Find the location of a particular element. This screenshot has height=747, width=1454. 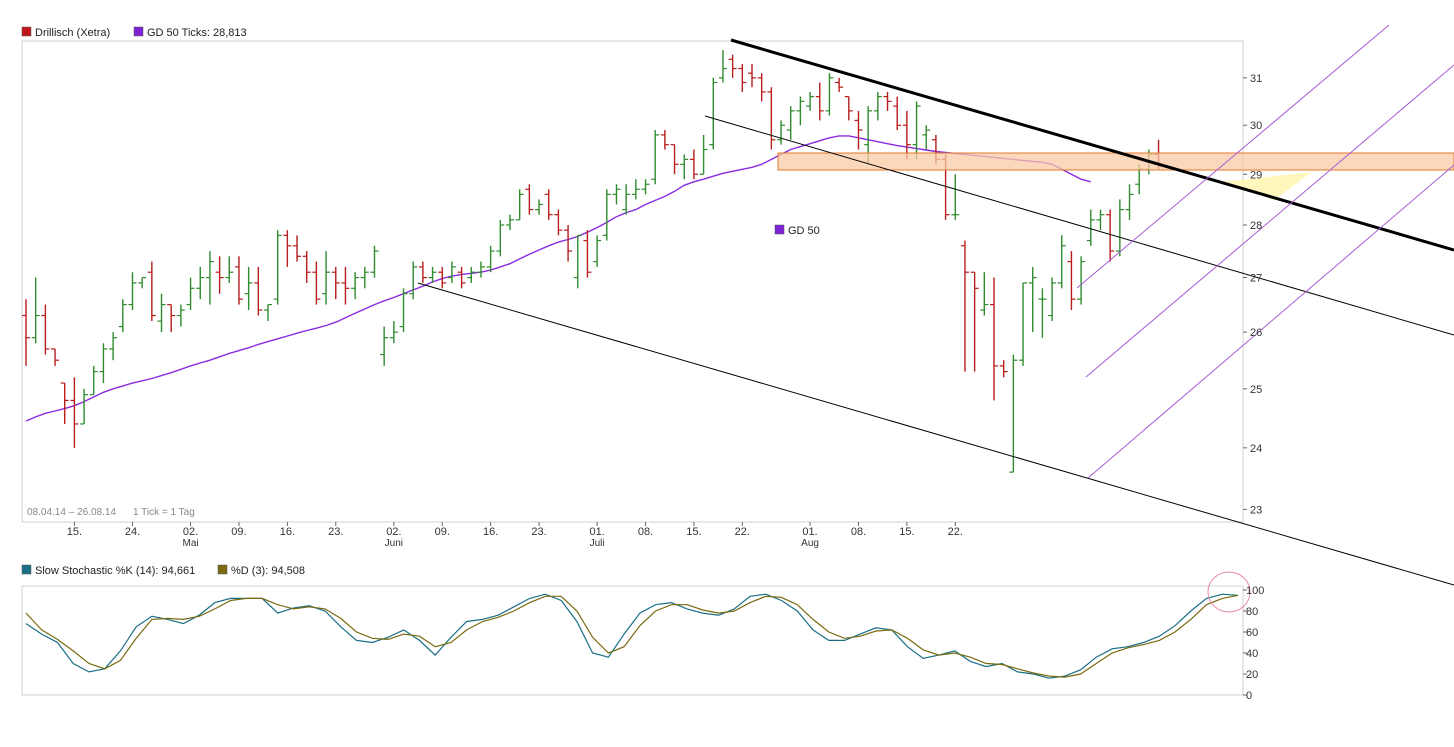

stoch-tick-label: 80 is located at coordinates (1252, 612).